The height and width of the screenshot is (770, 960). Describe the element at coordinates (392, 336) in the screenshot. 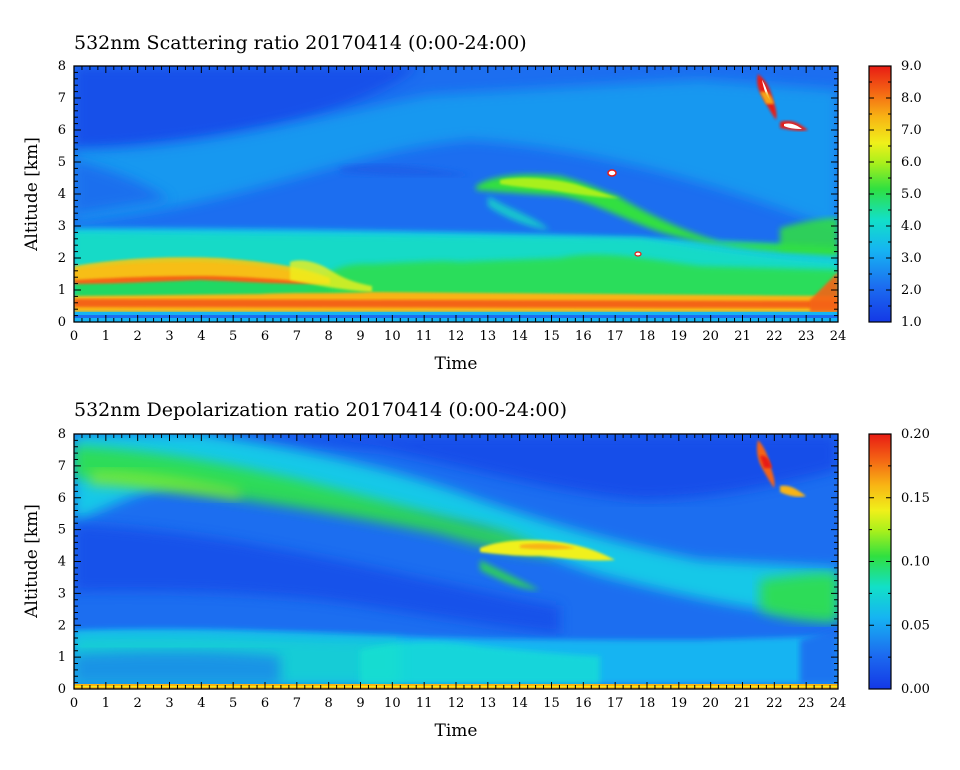

I see `scattering-x-tick-label: 10` at that location.